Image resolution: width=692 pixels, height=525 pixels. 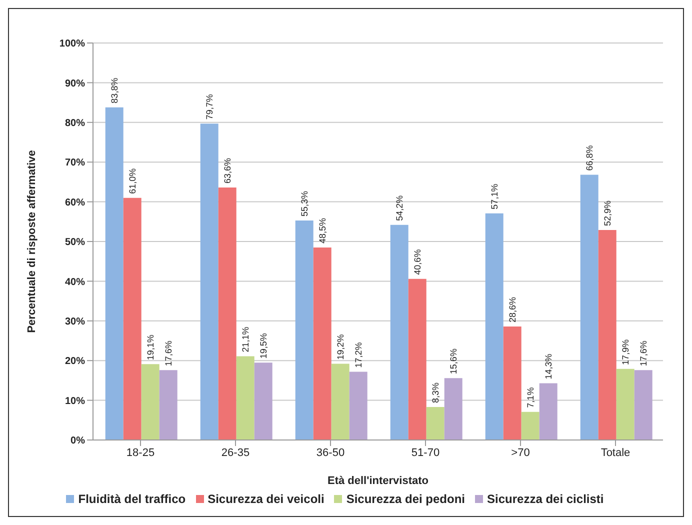 I want to click on data-label: 19,1%, so click(x=150, y=347).